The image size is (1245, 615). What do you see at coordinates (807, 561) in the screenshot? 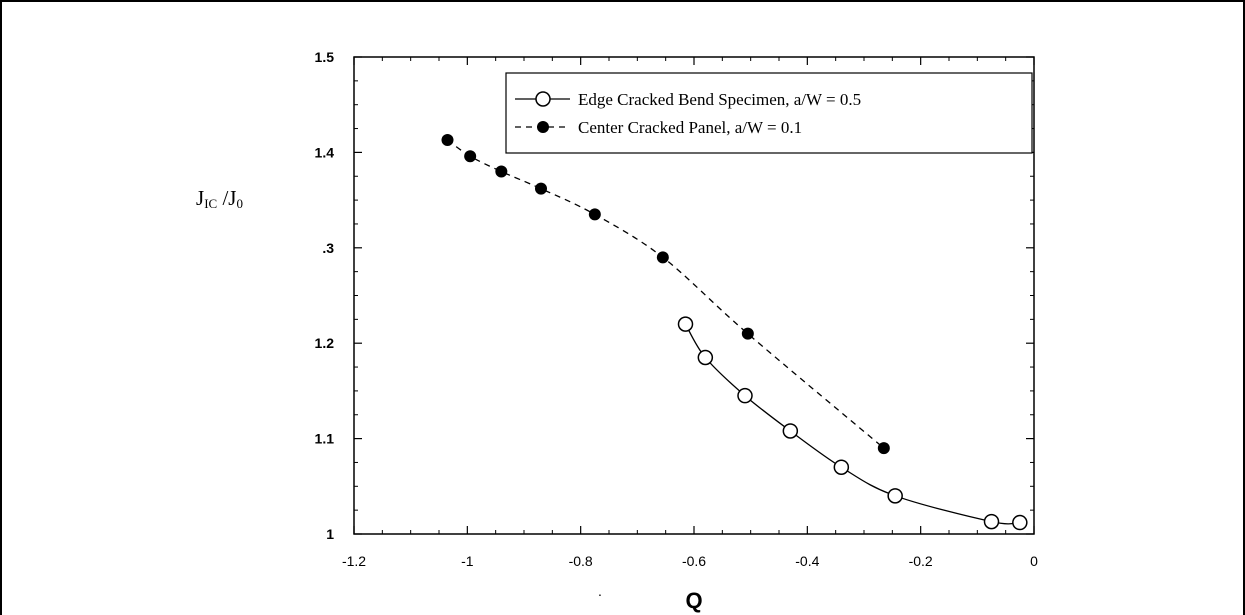
I see `x-tick-label: -0.4` at bounding box center [807, 561].